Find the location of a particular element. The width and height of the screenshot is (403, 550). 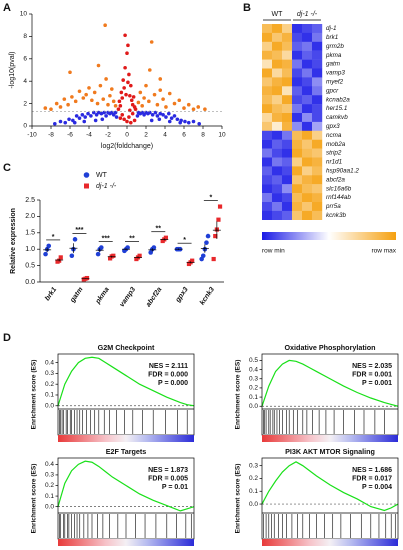

y-tick-label: 0.2 is located at coordinates (49, 485).